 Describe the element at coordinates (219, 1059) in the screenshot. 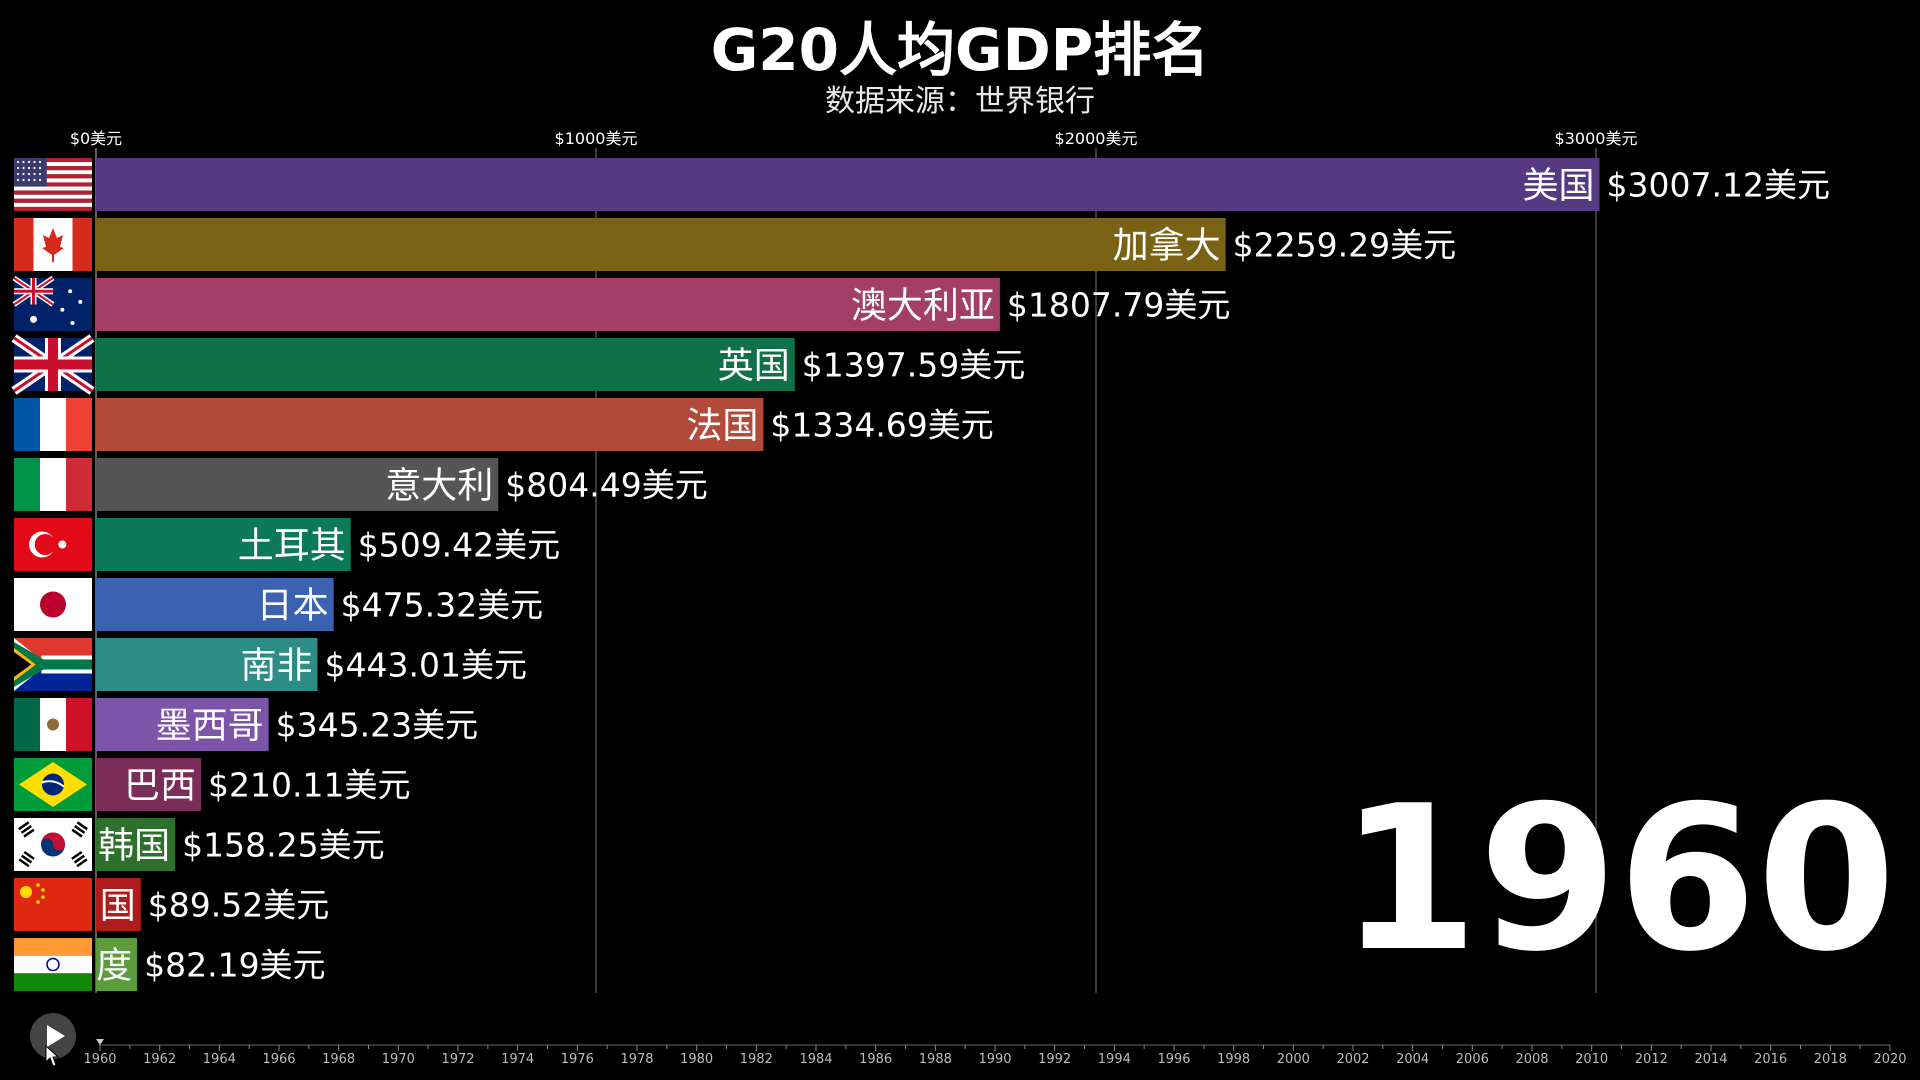

I see `timeline-year-label: 1964` at that location.